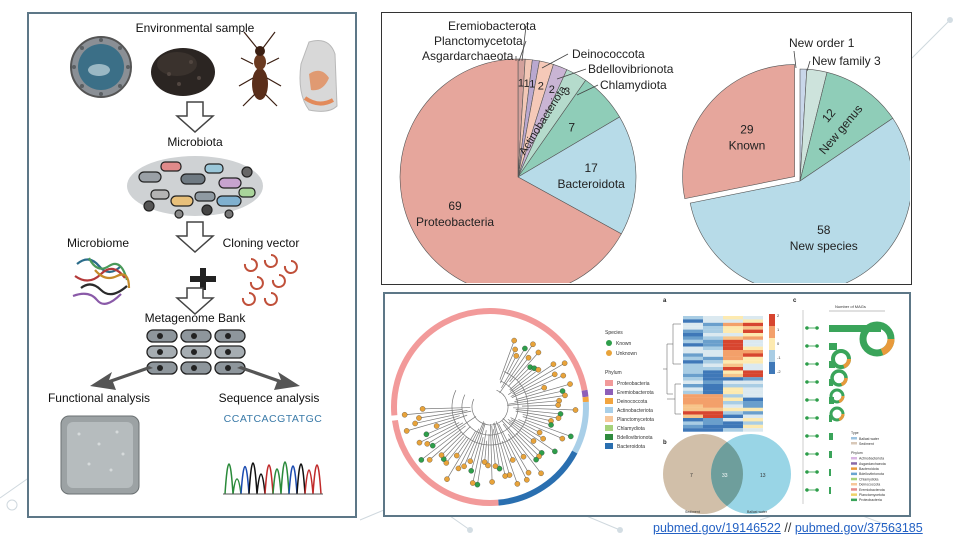 This screenshot has width=960, height=540. What do you see at coordinates (196, 352) in the screenshot?
I see `metagenome-bank-image` at bounding box center [196, 352].